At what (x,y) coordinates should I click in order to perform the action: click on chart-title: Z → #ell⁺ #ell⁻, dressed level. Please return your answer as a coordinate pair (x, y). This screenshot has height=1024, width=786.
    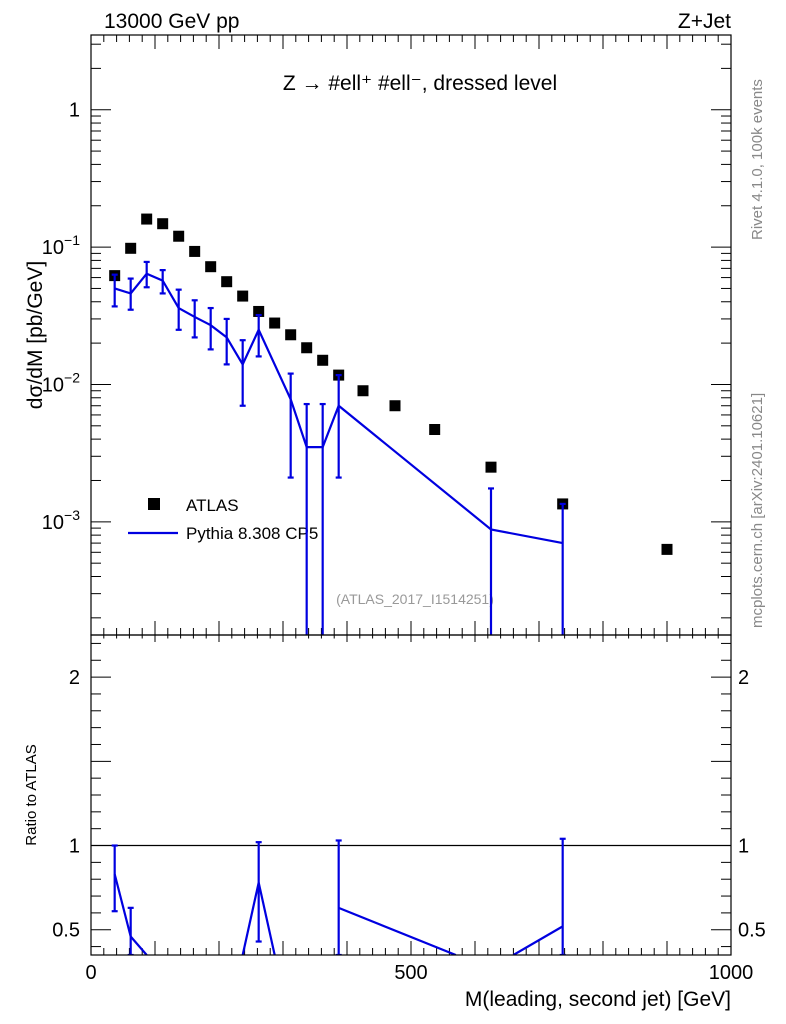
    Looking at the image, I should click on (420, 83).